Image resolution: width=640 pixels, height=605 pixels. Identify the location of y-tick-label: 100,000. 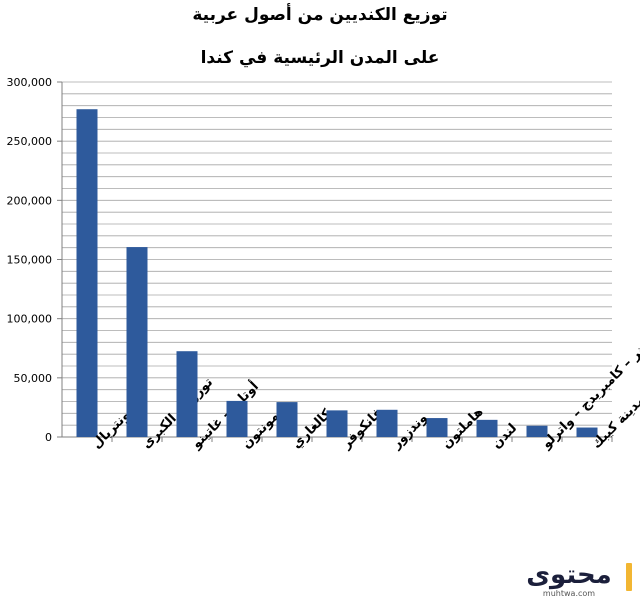
(30, 319).